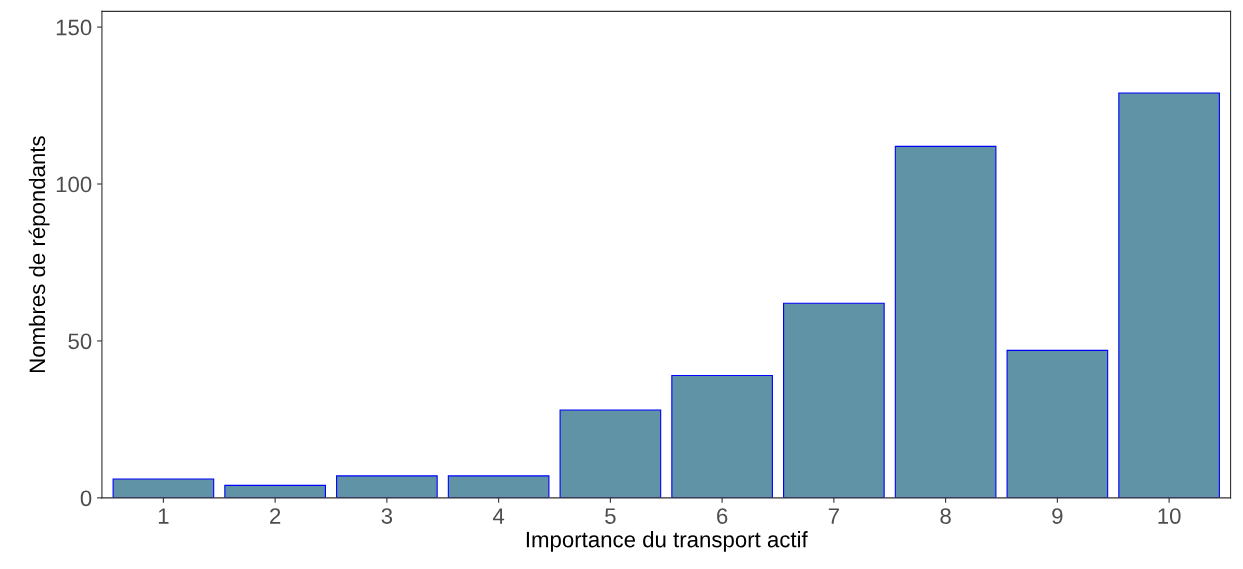 Image resolution: width=1243 pixels, height=569 pixels. What do you see at coordinates (86, 498) in the screenshot?
I see `y-tick-label: 0` at bounding box center [86, 498].